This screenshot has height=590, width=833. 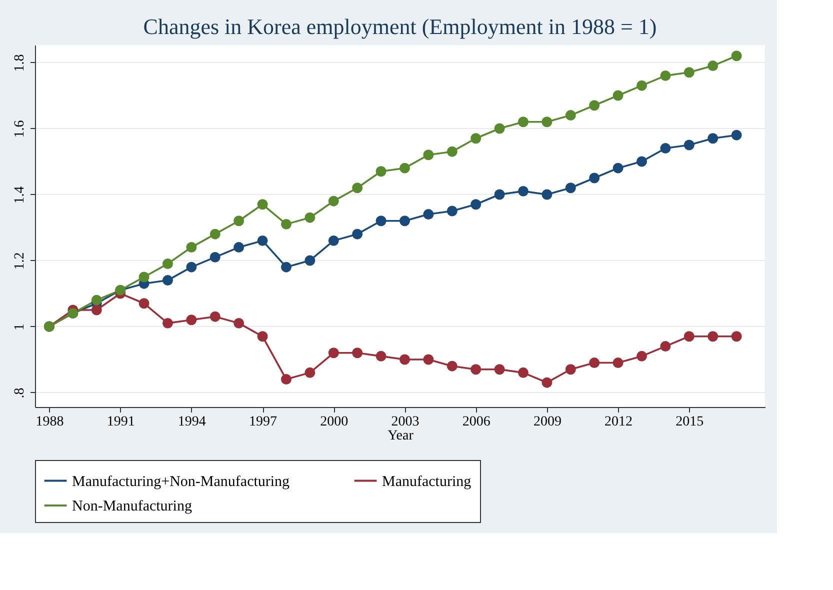 What do you see at coordinates (400, 26) in the screenshot?
I see `chart-title: Changes in Korea employment (Employment in 1988 = 1)` at bounding box center [400, 26].